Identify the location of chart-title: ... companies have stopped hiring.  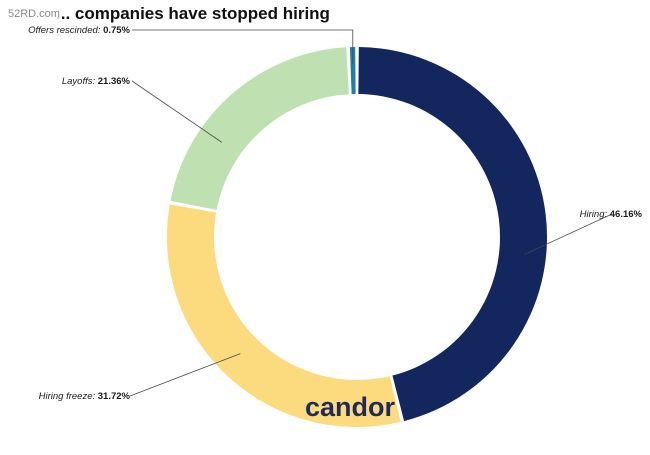
(193, 13).